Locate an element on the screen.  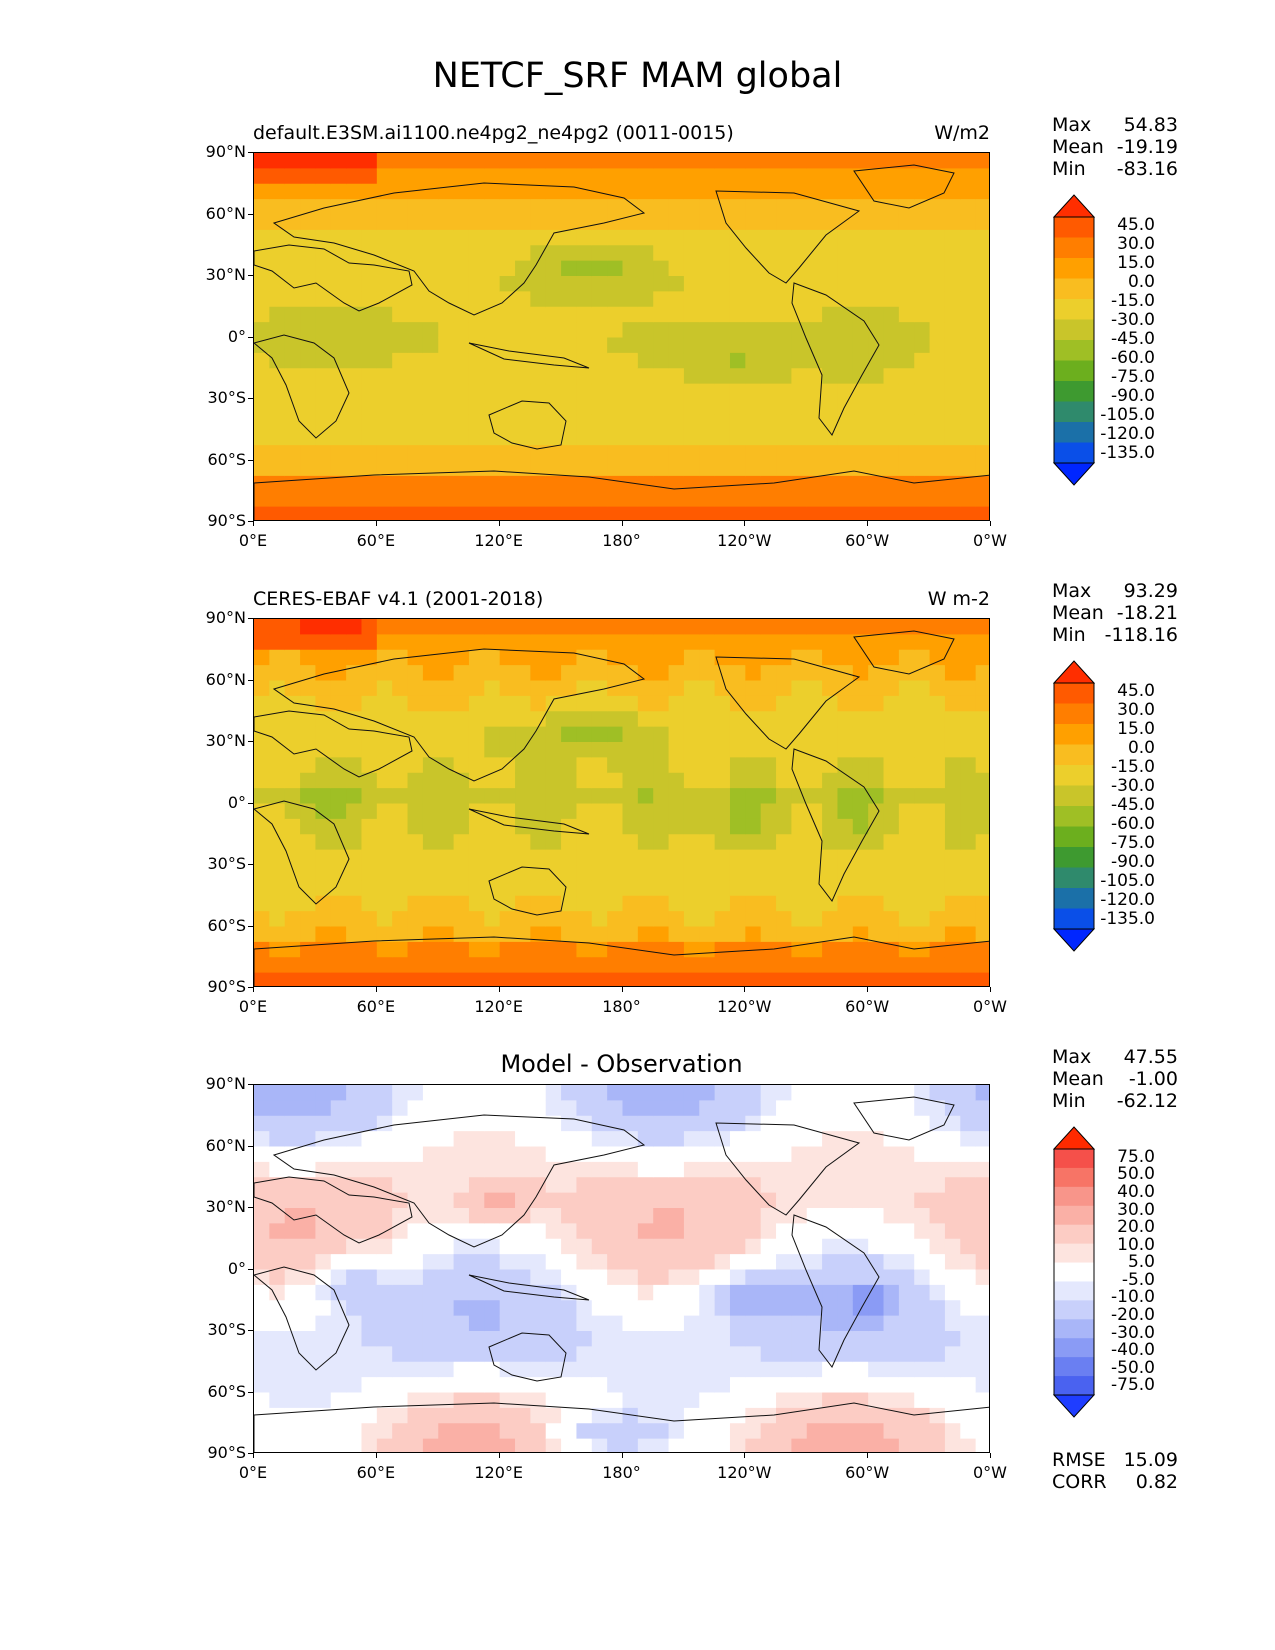
lat-tick-label: 60°N is located at coordinates (225, 679).